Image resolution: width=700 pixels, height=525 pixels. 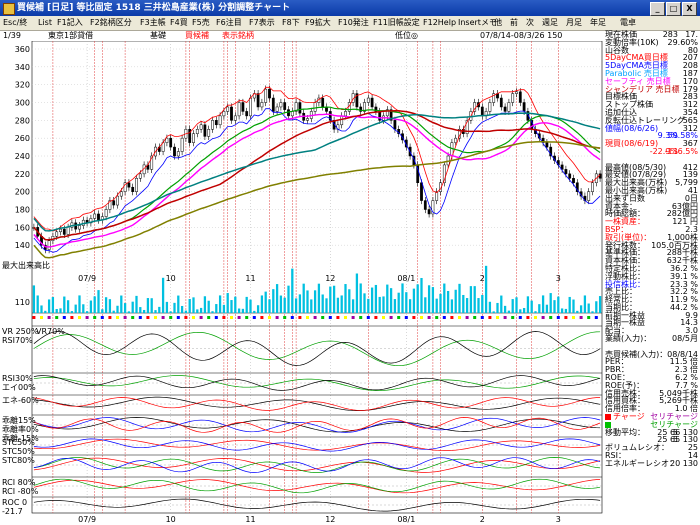 What do you see at coordinates (625, 214) in the screenshot?
I see `info-label: 時価総額：` at bounding box center [625, 214].